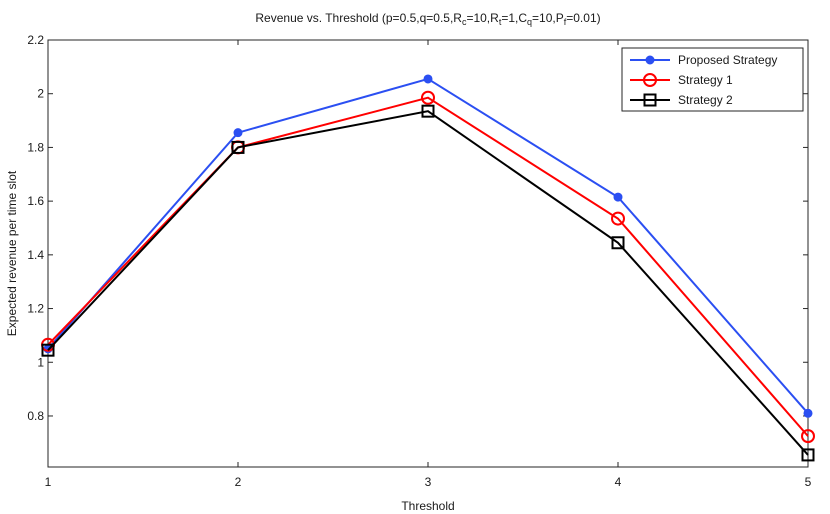 Image resolution: width=830 pixels, height=514 pixels. Describe the element at coordinates (705, 80) in the screenshot. I see `legend-label: Strategy 1` at that location.